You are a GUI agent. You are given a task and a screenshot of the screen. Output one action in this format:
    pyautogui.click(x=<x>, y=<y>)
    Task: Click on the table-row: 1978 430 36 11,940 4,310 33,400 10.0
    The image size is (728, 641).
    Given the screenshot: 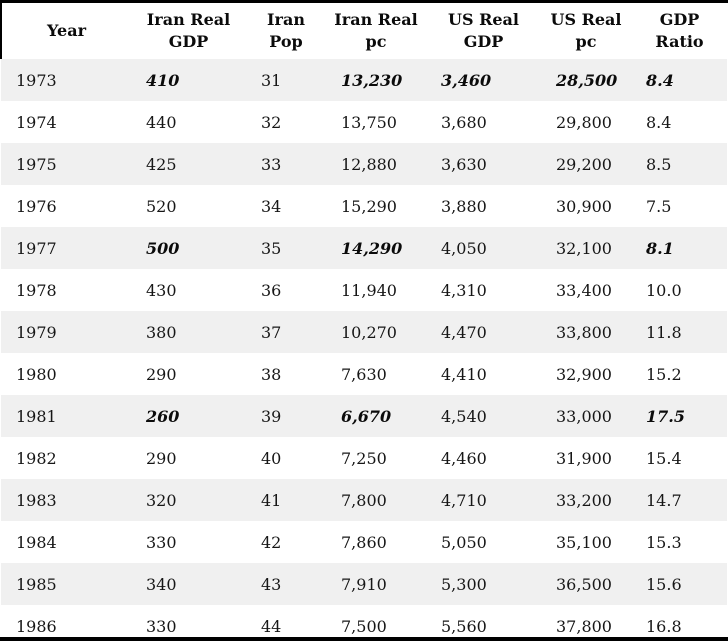 What is the action you would take?
    pyautogui.click(x=364, y=290)
    